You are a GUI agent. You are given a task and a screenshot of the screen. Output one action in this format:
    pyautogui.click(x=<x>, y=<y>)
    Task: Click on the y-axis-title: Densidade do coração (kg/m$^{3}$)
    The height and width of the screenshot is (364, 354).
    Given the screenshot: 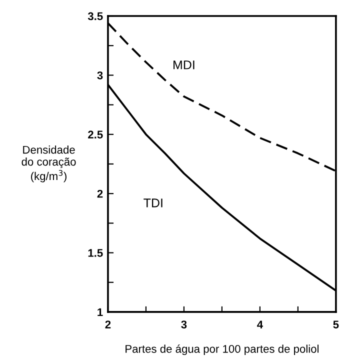 What is the action you would take?
    pyautogui.click(x=49, y=164)
    